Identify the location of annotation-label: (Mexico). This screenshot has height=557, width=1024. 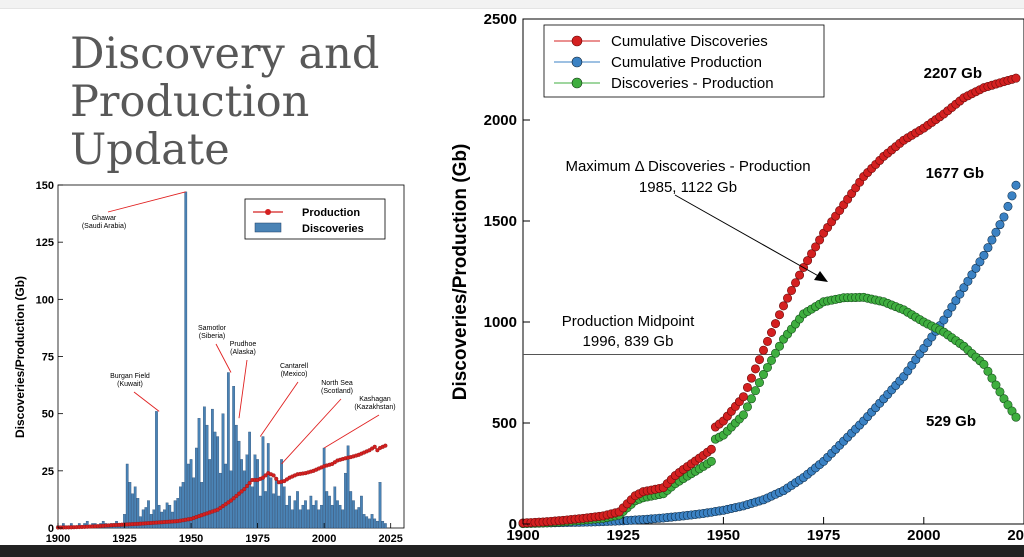
(294, 374).